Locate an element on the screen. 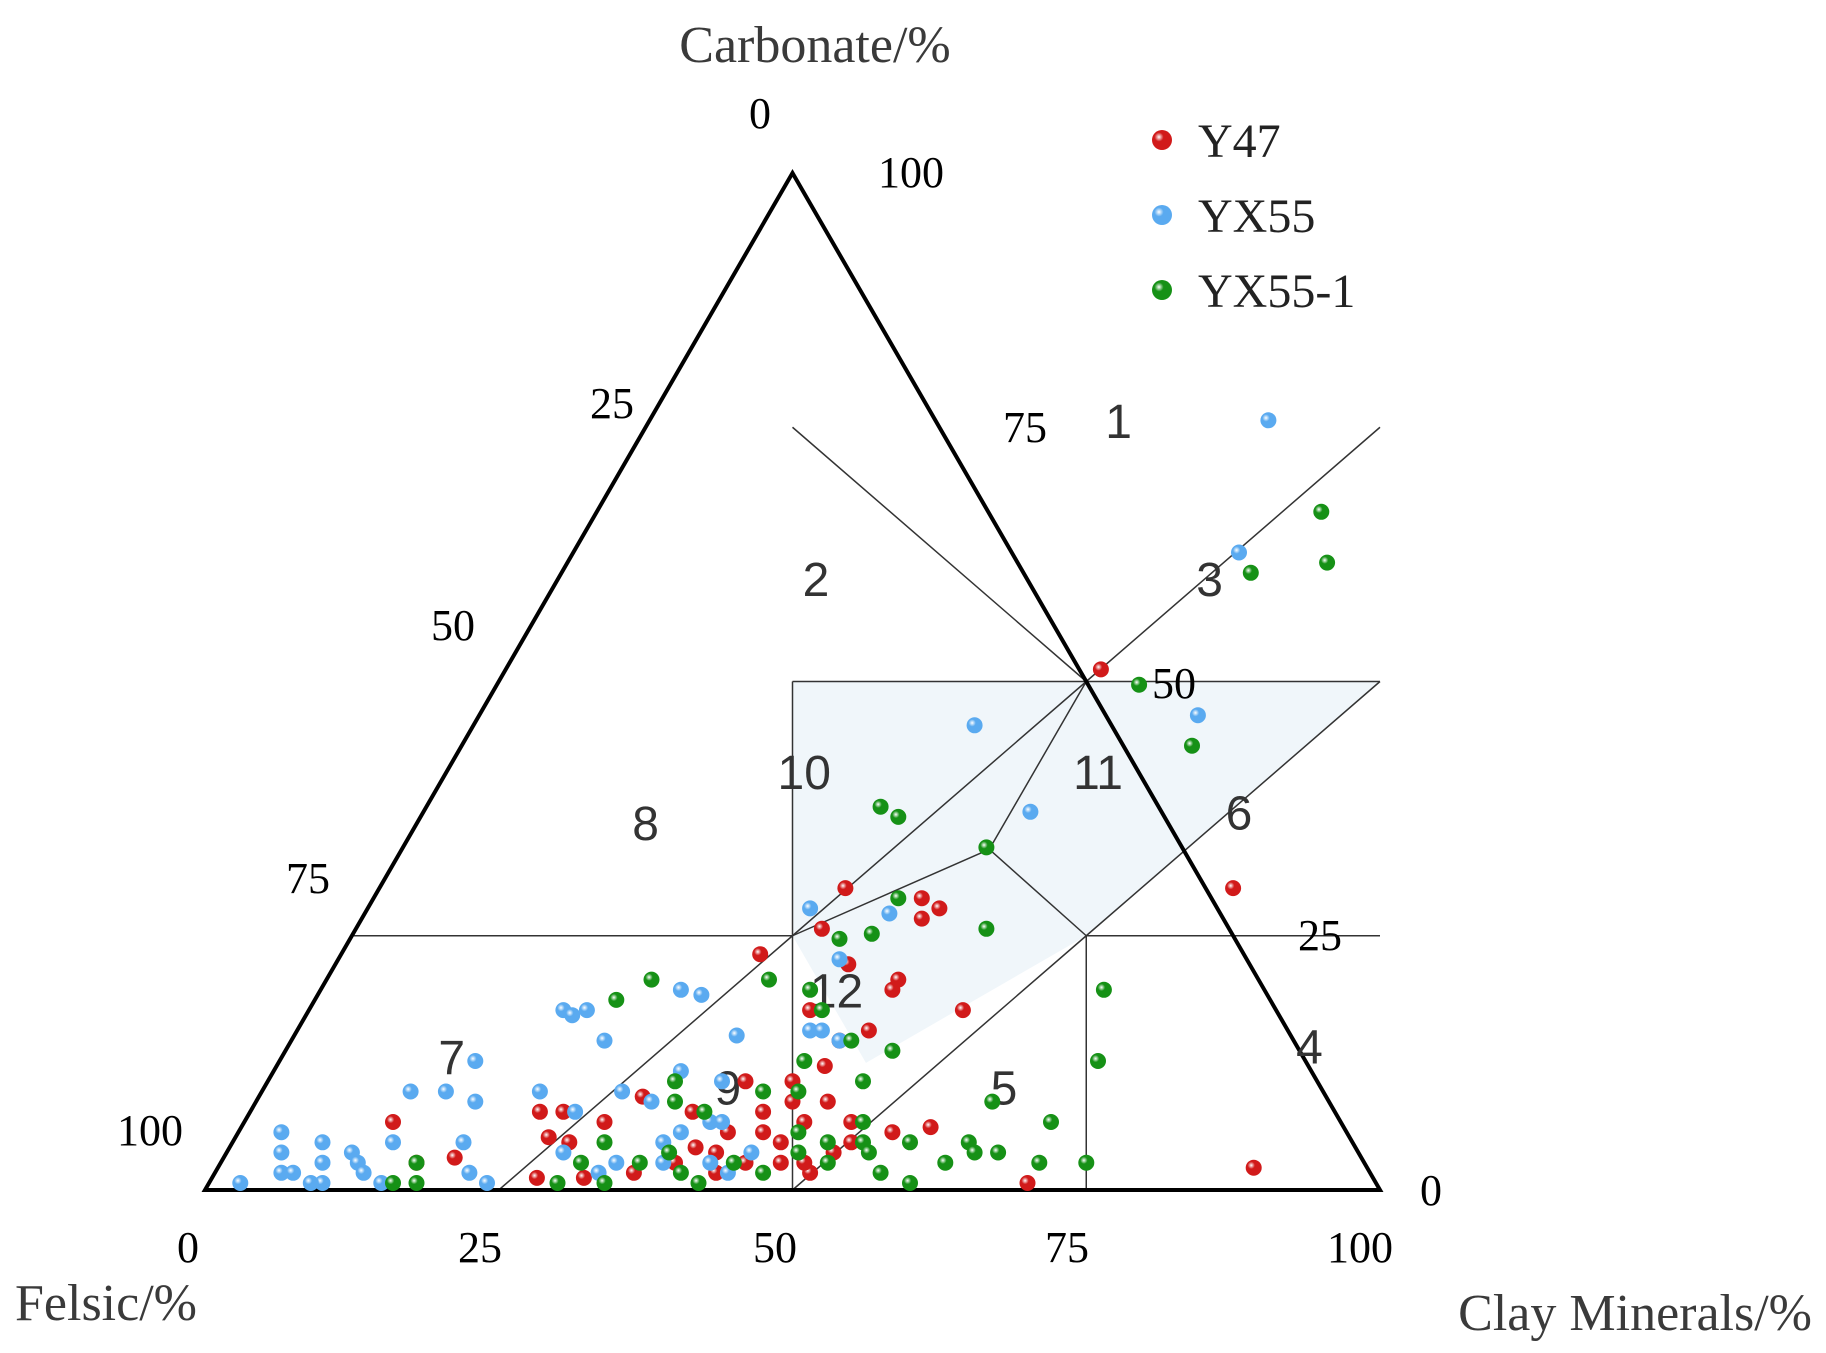 The height and width of the screenshot is (1353, 1826). top-axis-title: Carbonate/% is located at coordinates (814, 45).